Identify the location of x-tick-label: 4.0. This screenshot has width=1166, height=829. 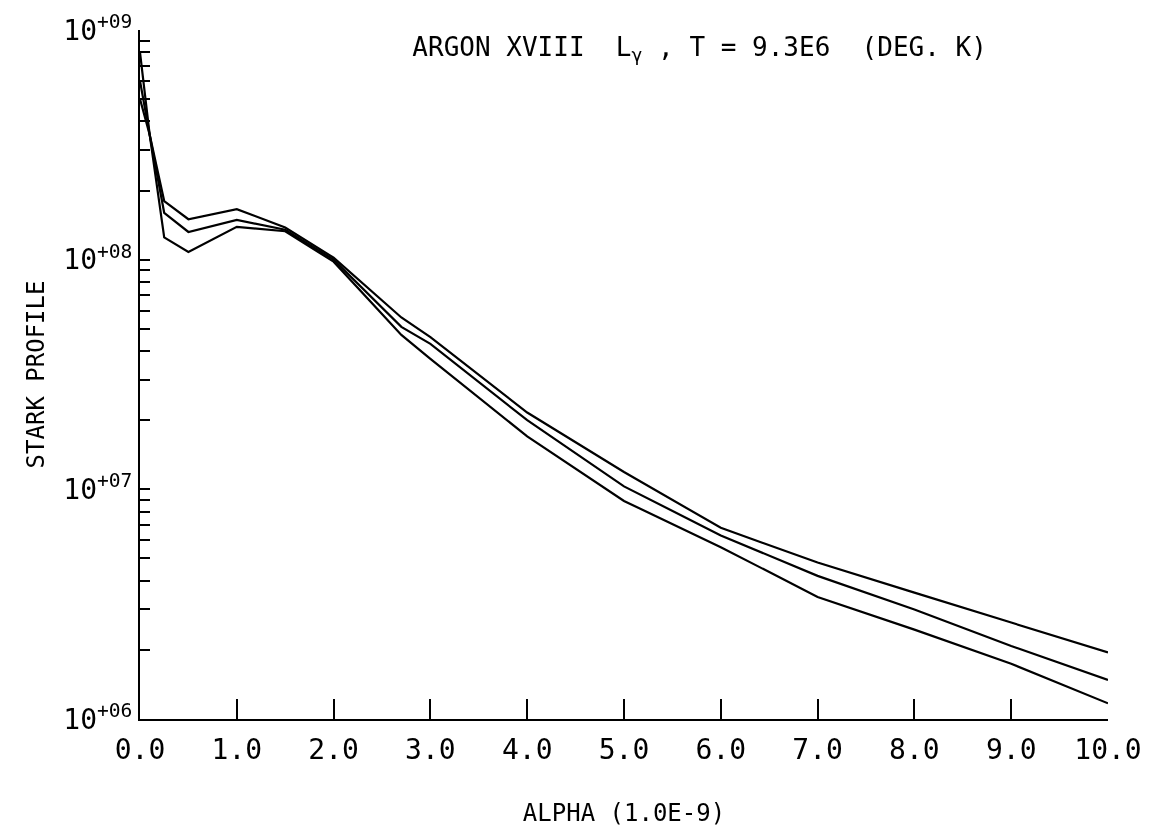
(527, 749).